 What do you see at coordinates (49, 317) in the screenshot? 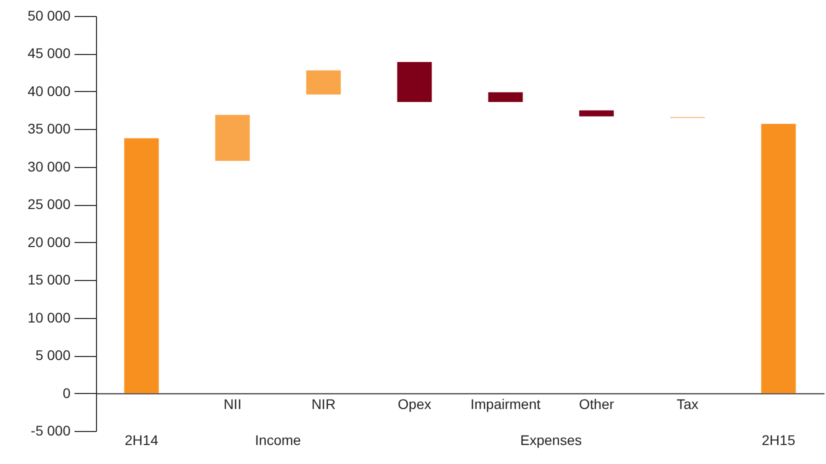
I see `y-tick-label: 10 000` at bounding box center [49, 317].